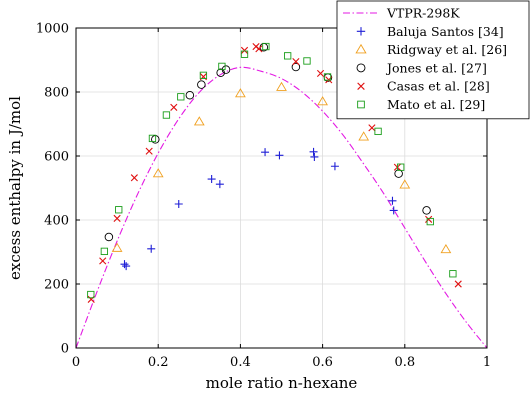  What do you see at coordinates (445, 31) in the screenshot?
I see `legend-label: Baluja Santos [34]` at bounding box center [445, 31].